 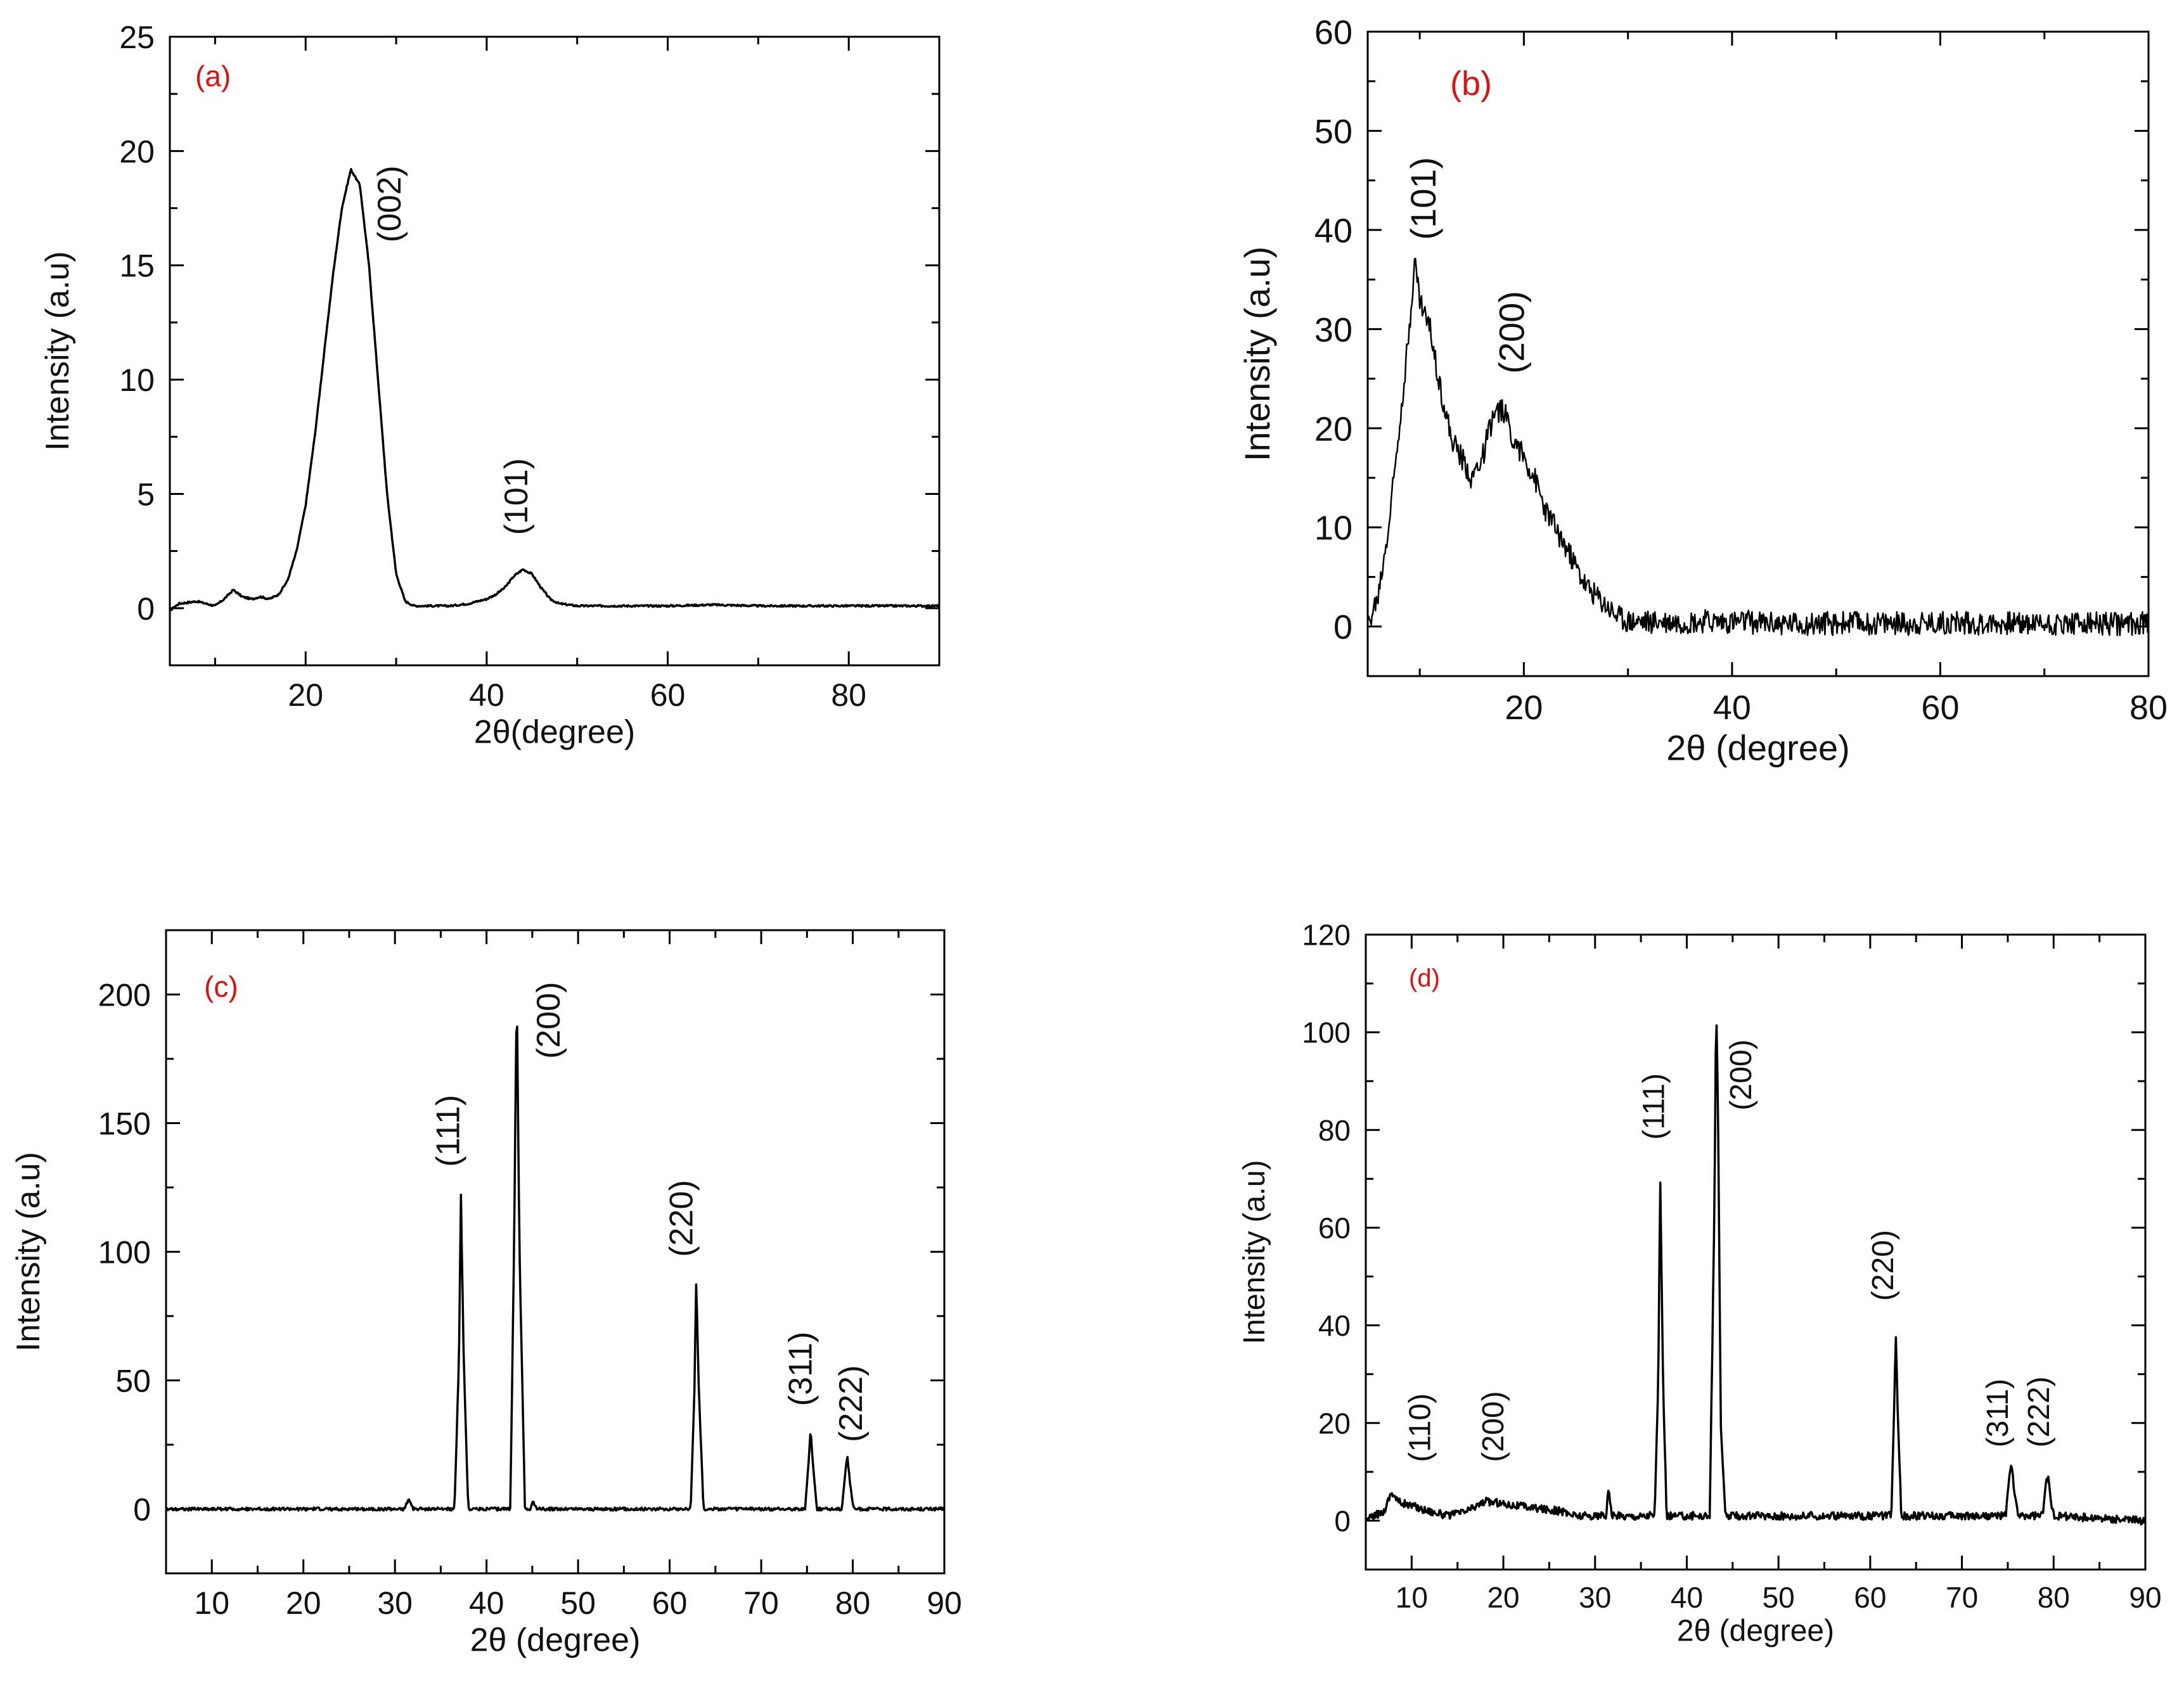 I want to click on panel-tag: (c), so click(x=221, y=987).